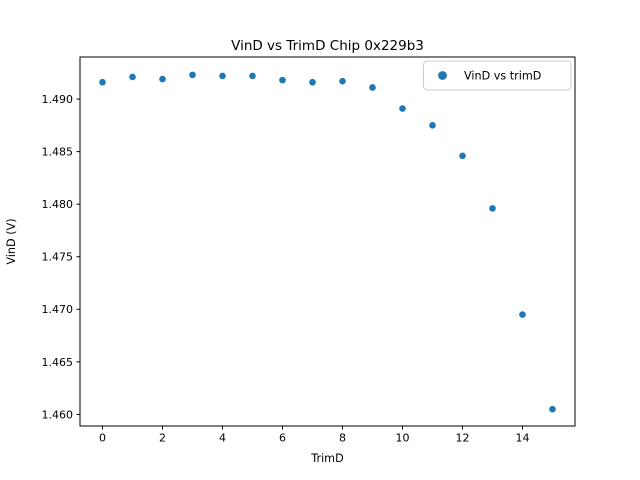 The height and width of the screenshot is (480, 640). I want to click on x-tick-label: 10, so click(403, 438).